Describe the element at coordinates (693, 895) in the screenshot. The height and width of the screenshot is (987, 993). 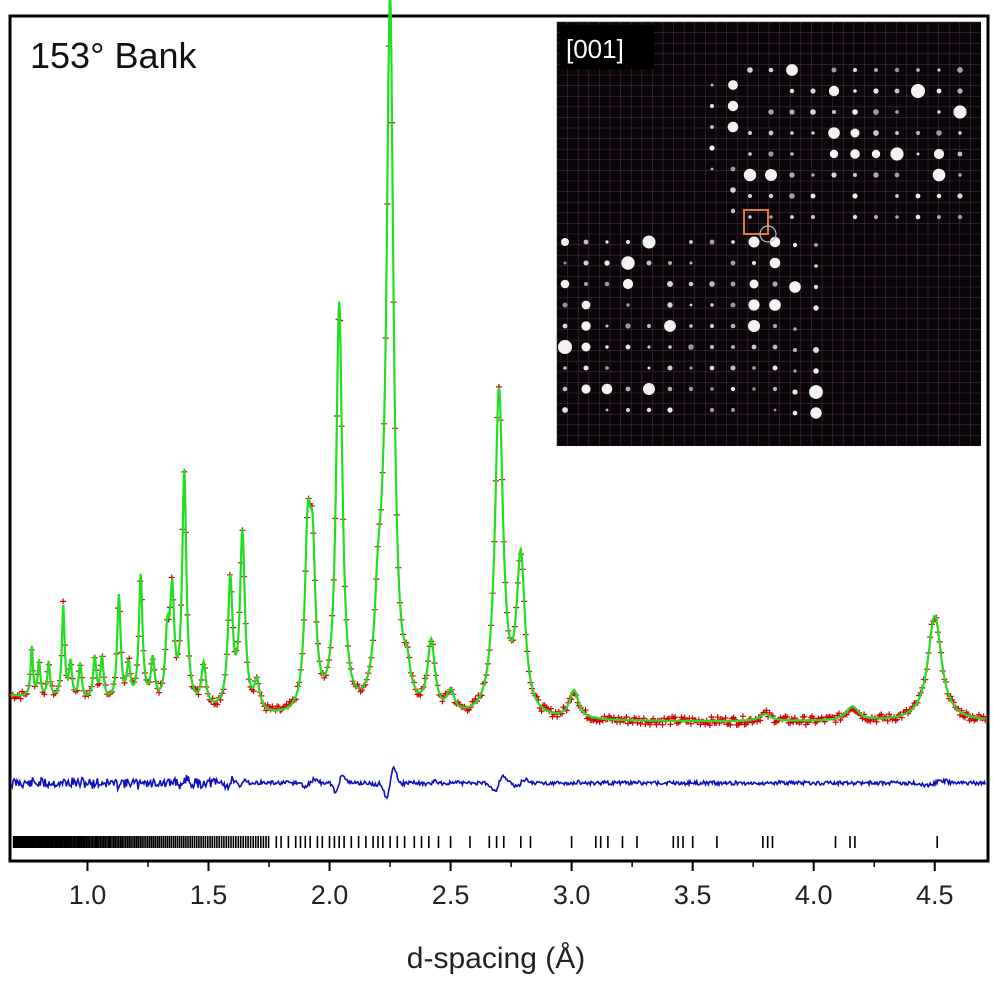
I see `x-tick-label: 3.5` at that location.